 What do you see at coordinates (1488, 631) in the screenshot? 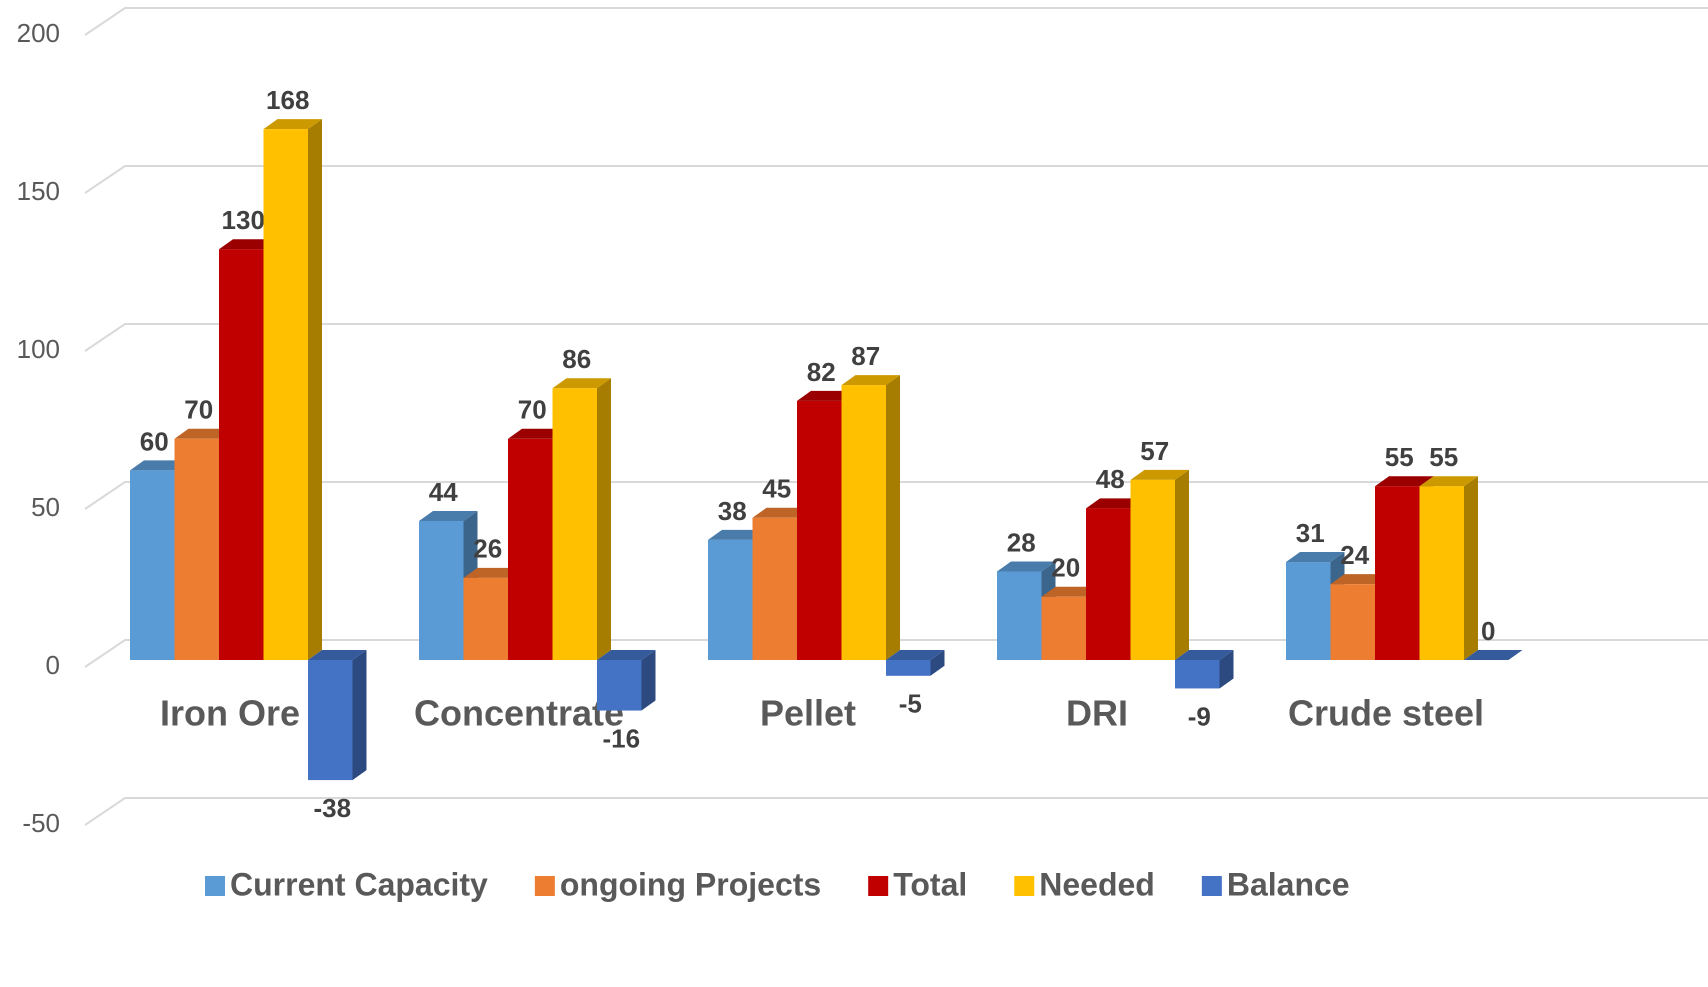
I see `data-label: 0` at bounding box center [1488, 631].